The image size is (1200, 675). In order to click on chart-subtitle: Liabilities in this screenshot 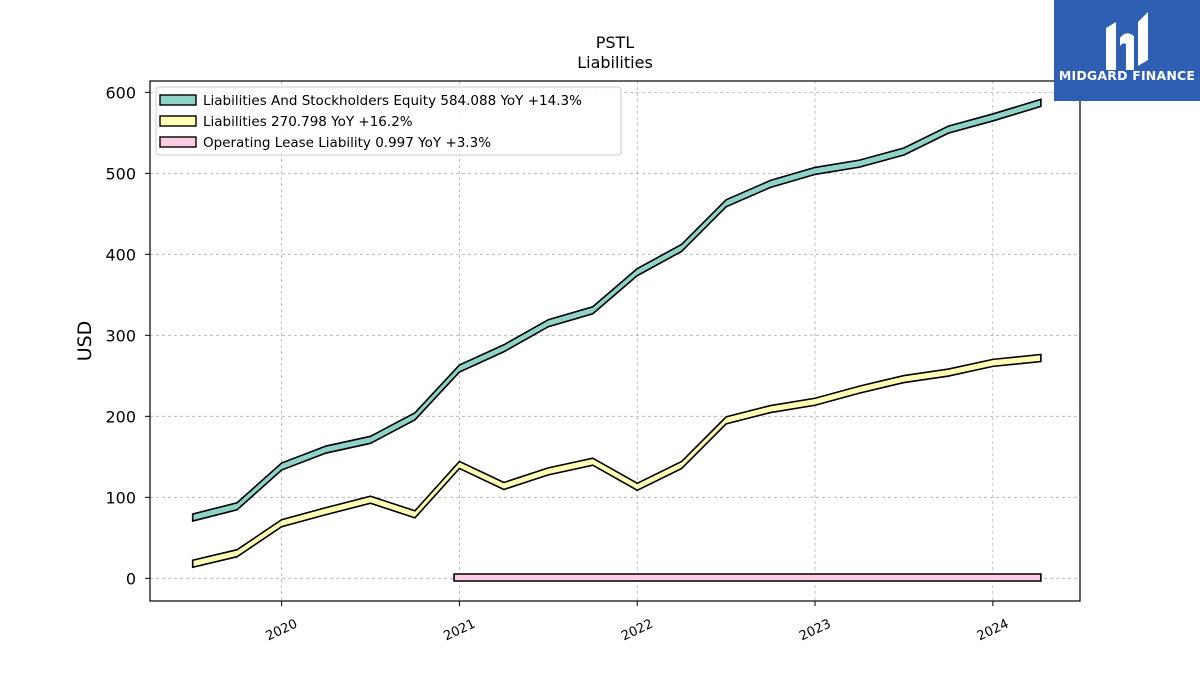, I will do `click(615, 62)`.